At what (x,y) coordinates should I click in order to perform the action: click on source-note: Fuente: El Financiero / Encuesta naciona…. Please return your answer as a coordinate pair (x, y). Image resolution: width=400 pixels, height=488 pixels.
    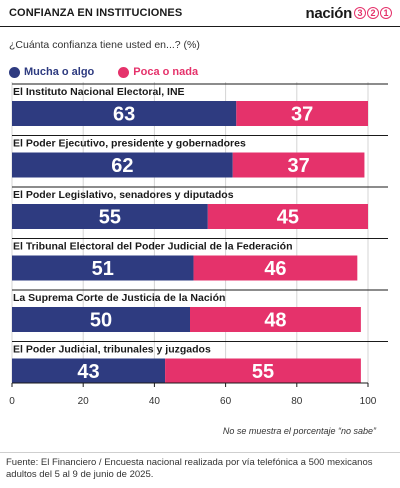
    Looking at the image, I should click on (189, 468).